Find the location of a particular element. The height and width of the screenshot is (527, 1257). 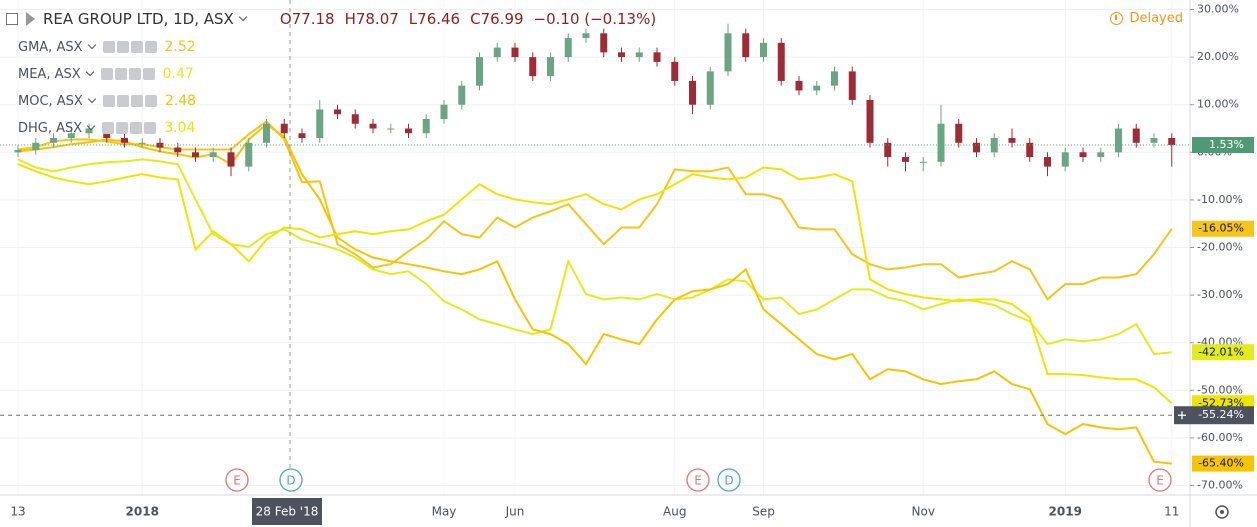

last-price-badge-box is located at coordinates (1223, 145).